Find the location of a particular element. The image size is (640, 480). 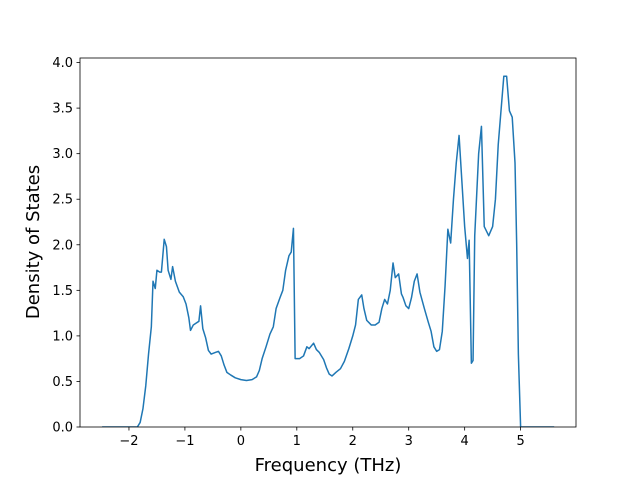

x-tick-label: −1 is located at coordinates (184, 441).